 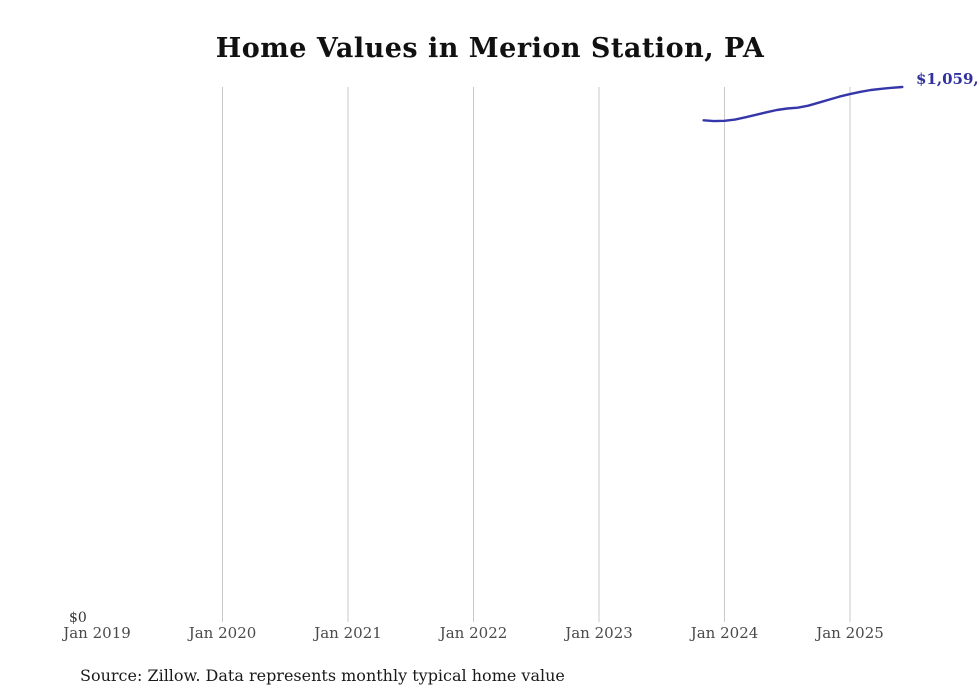 What do you see at coordinates (803, 104) in the screenshot?
I see `price-line` at bounding box center [803, 104].